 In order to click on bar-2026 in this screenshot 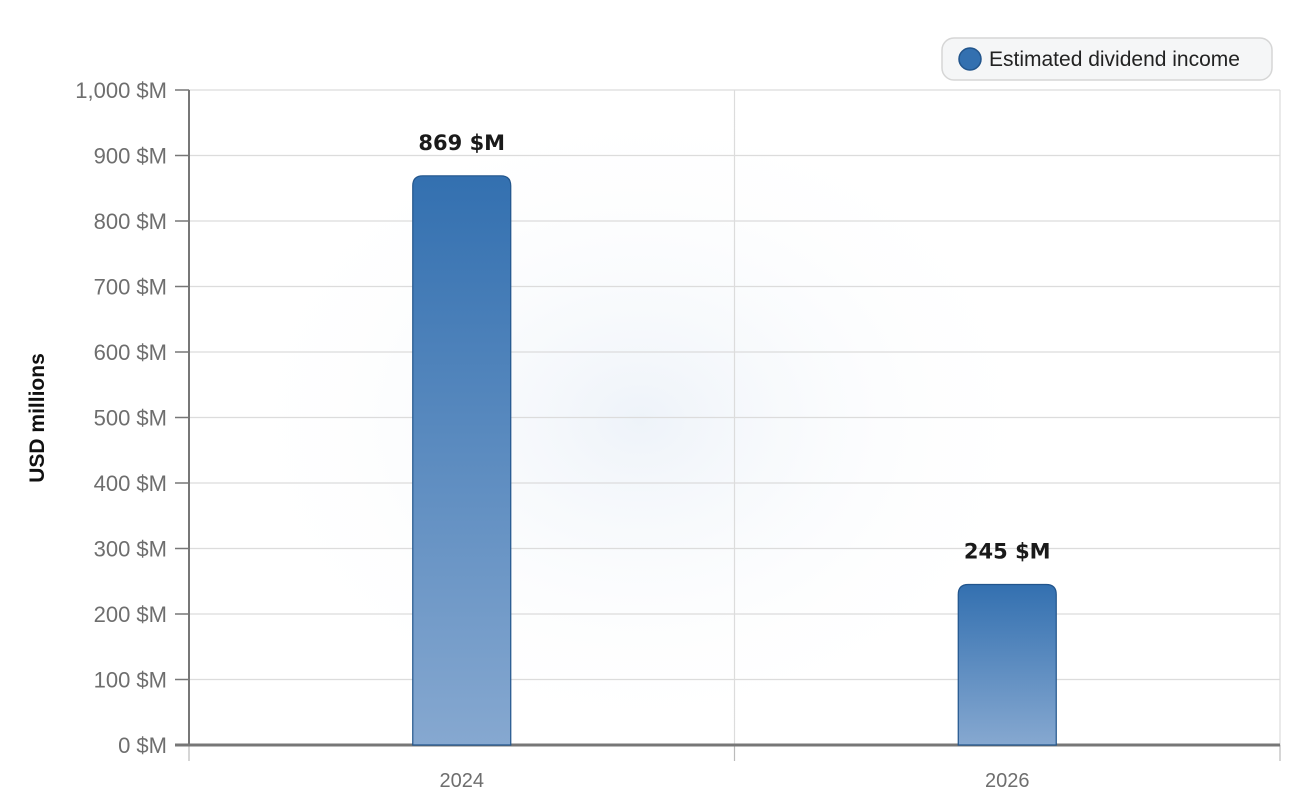, I will do `click(1007, 664)`.